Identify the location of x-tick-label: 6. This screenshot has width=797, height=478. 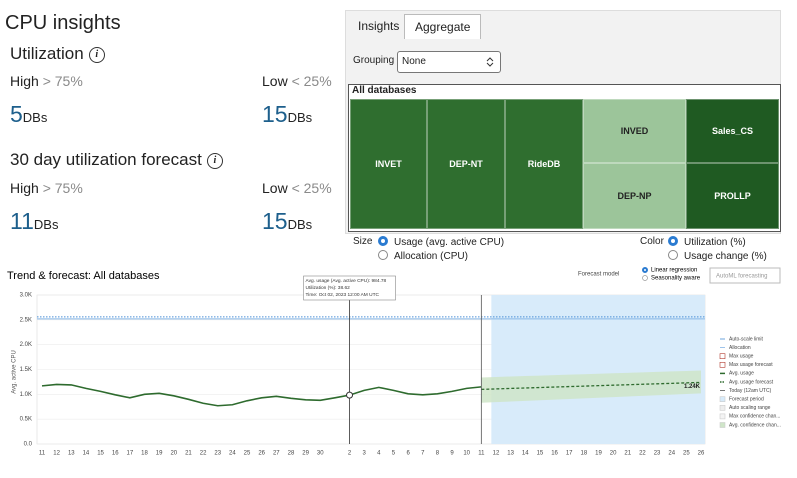
(408, 454).